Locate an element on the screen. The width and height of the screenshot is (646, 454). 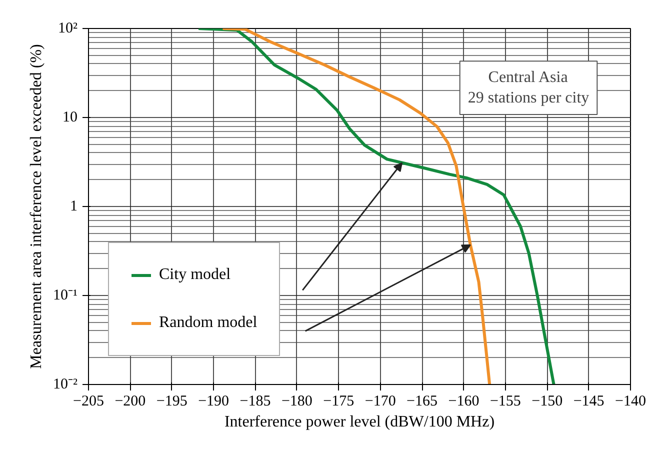
x-tick-label: −145 is located at coordinates (588, 402).